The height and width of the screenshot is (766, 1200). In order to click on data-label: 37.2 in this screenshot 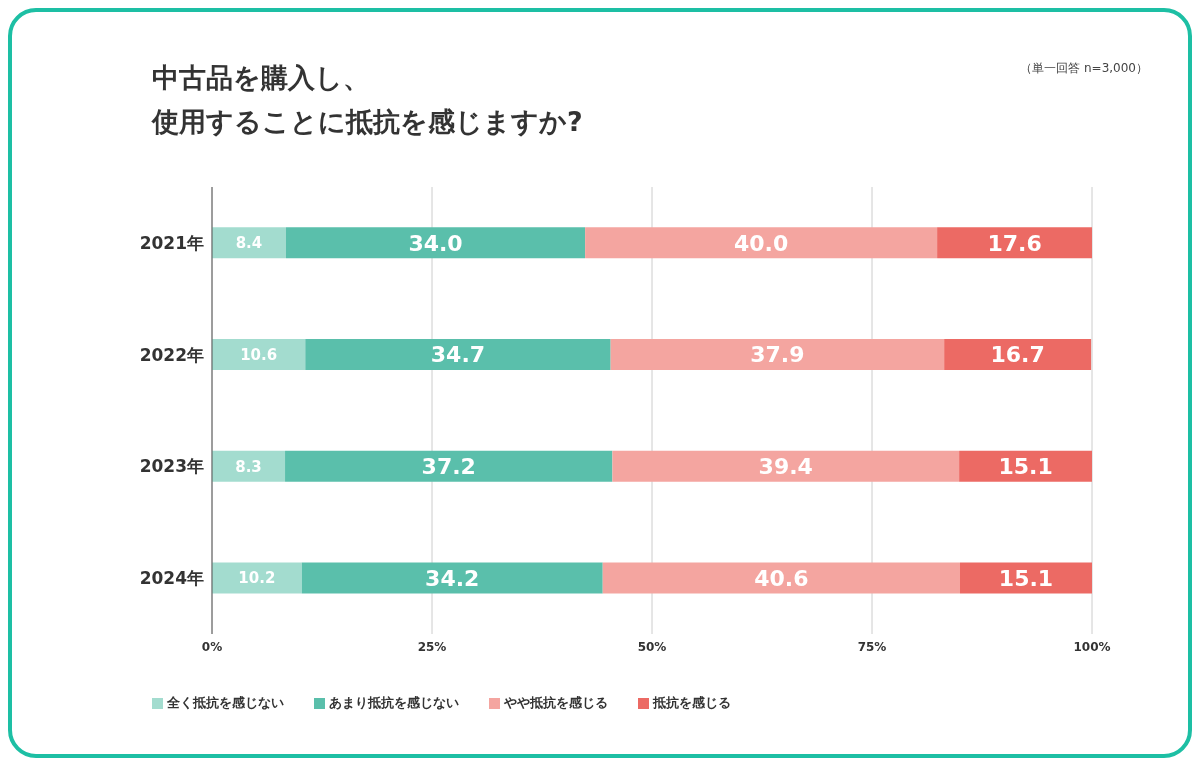, I will do `click(448, 467)`.